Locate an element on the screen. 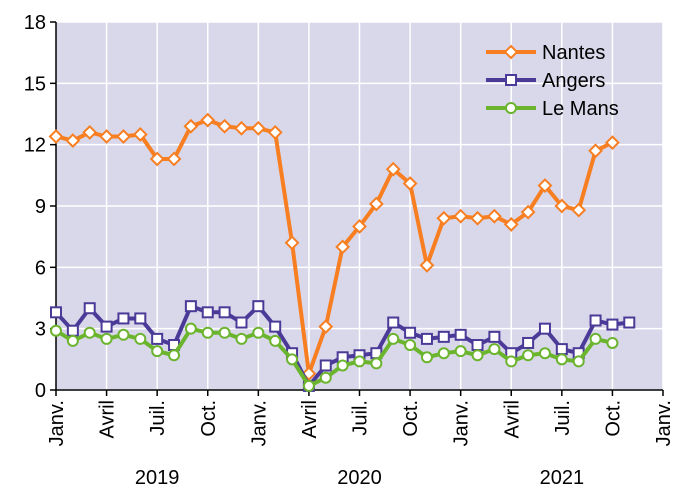 This screenshot has width=674, height=495. series-line is located at coordinates (333, 357).